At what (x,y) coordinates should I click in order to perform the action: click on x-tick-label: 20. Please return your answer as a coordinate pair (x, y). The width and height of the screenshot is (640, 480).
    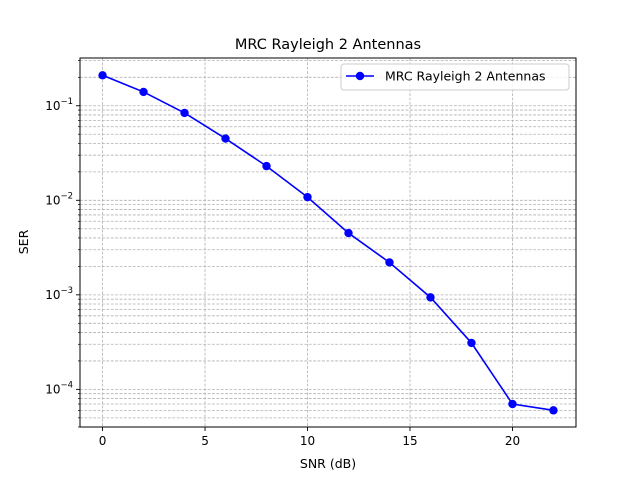
    Looking at the image, I should click on (512, 441).